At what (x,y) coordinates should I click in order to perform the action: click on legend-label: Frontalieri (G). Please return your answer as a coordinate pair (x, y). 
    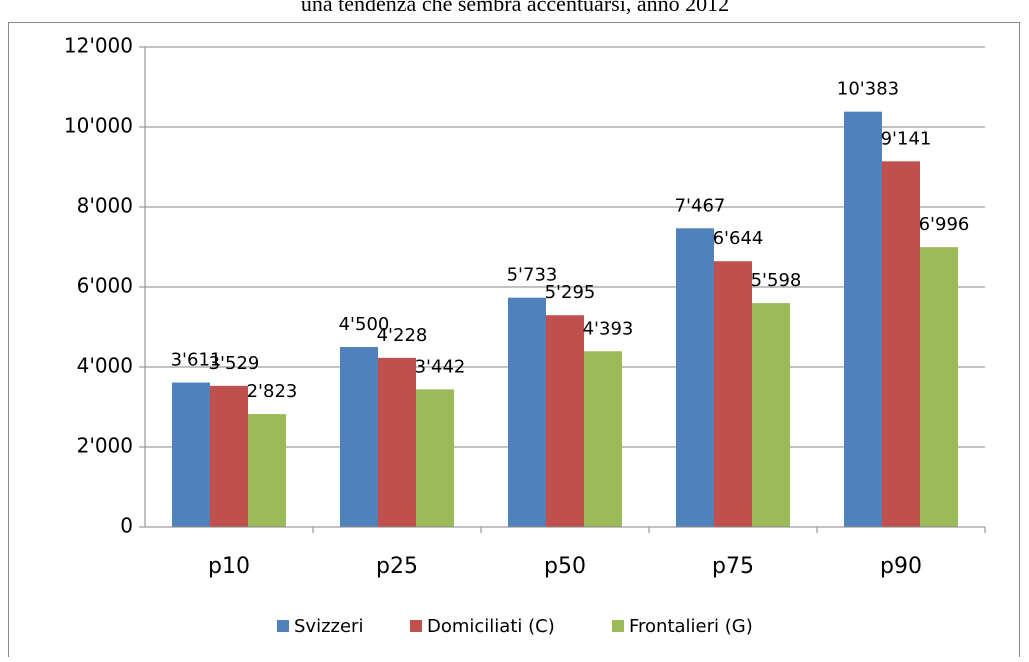
    Looking at the image, I should click on (691, 626).